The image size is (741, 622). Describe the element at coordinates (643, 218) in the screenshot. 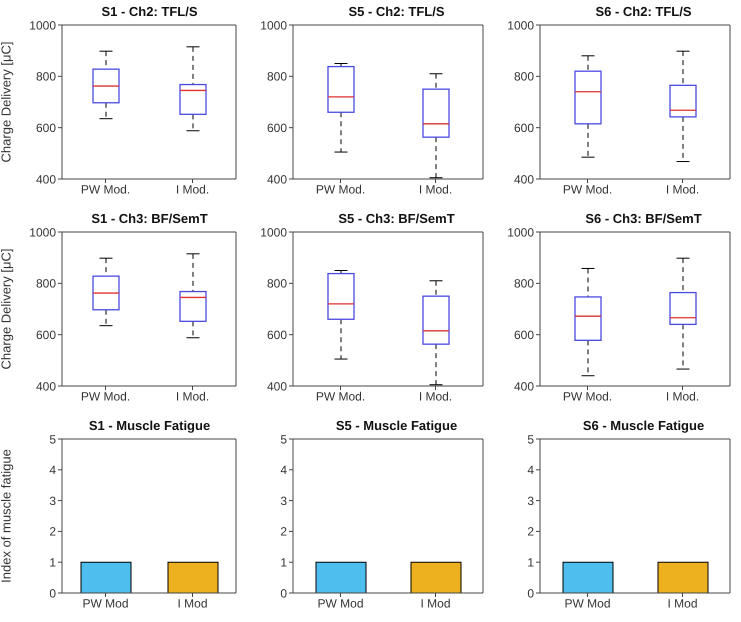

I see `chart-title: S6 - Ch3: BF/SemT` at that location.